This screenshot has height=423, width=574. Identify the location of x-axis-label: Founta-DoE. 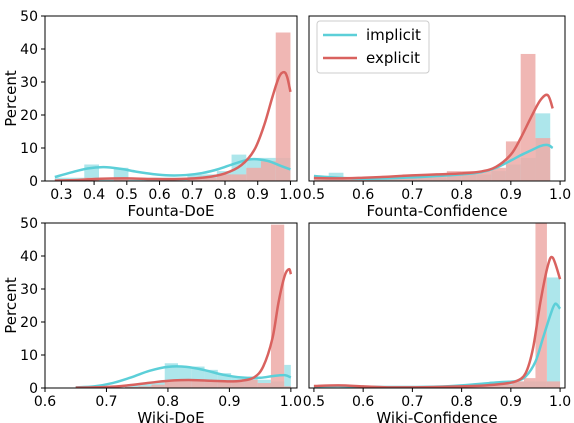
(171, 211).